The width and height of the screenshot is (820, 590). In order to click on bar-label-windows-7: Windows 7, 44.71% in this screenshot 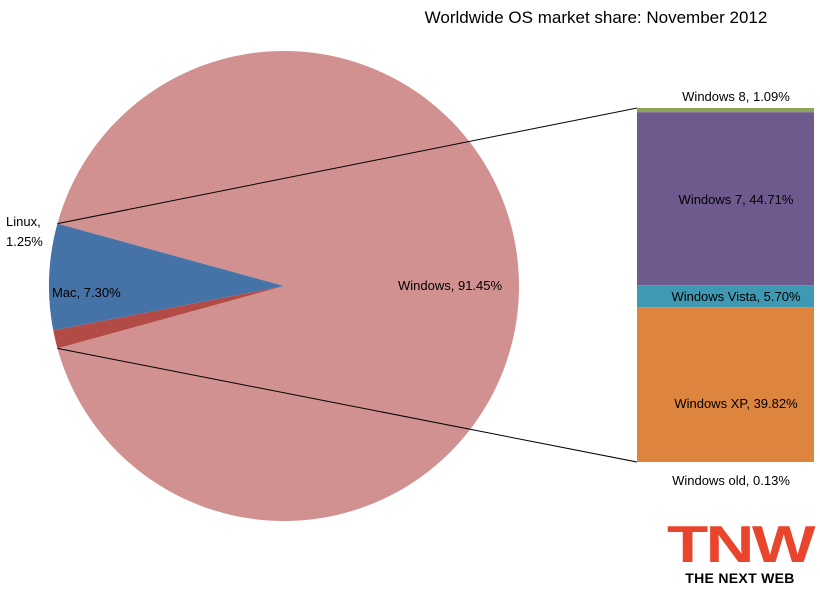, I will do `click(736, 199)`.